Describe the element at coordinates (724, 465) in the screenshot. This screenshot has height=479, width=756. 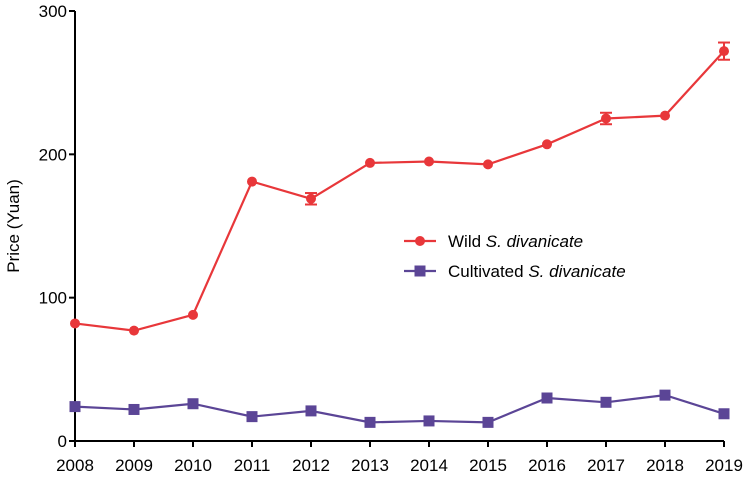
I see `x-tick-label: 2019` at that location.